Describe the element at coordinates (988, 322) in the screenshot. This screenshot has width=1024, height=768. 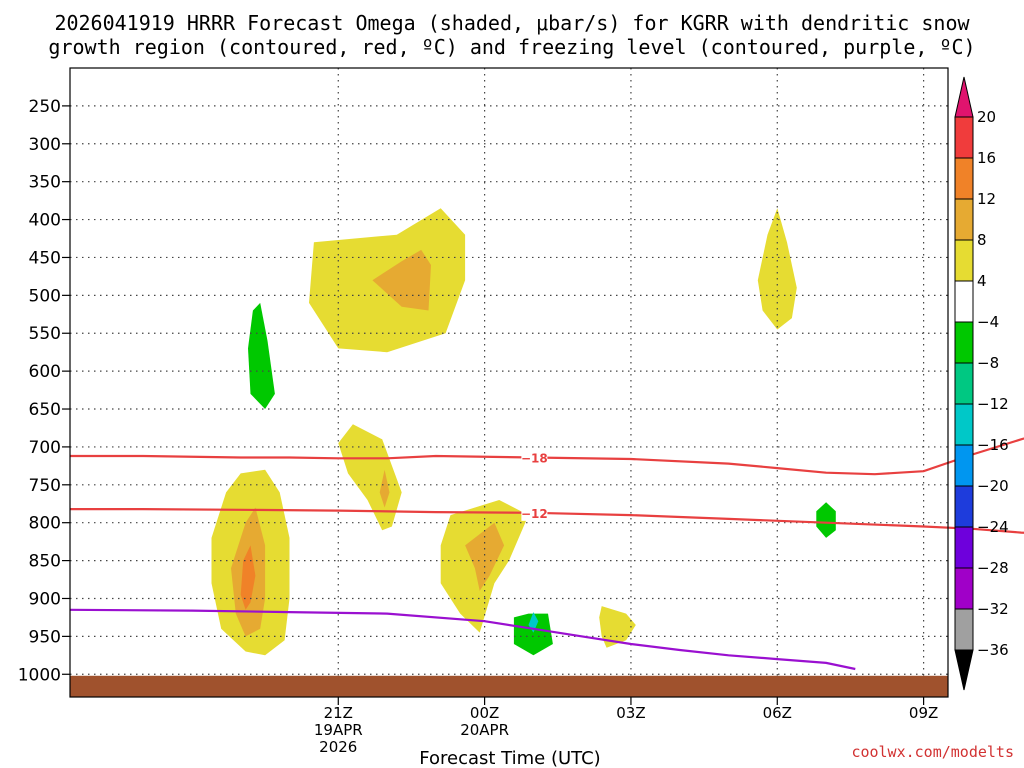
I see `colorbar-label-5: −4` at that location.